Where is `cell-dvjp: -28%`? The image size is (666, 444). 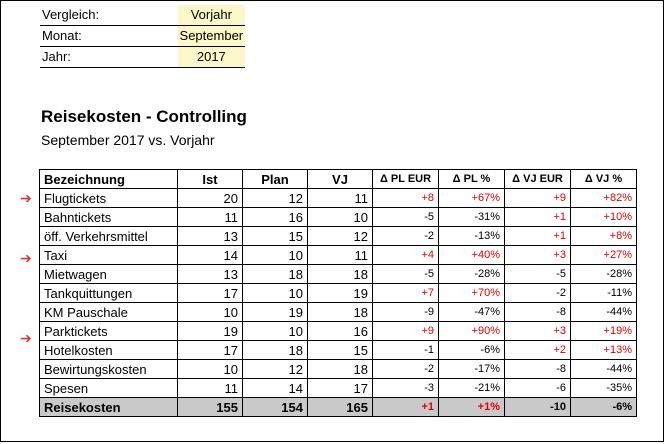
cell-dvjp: -28% is located at coordinates (603, 274).